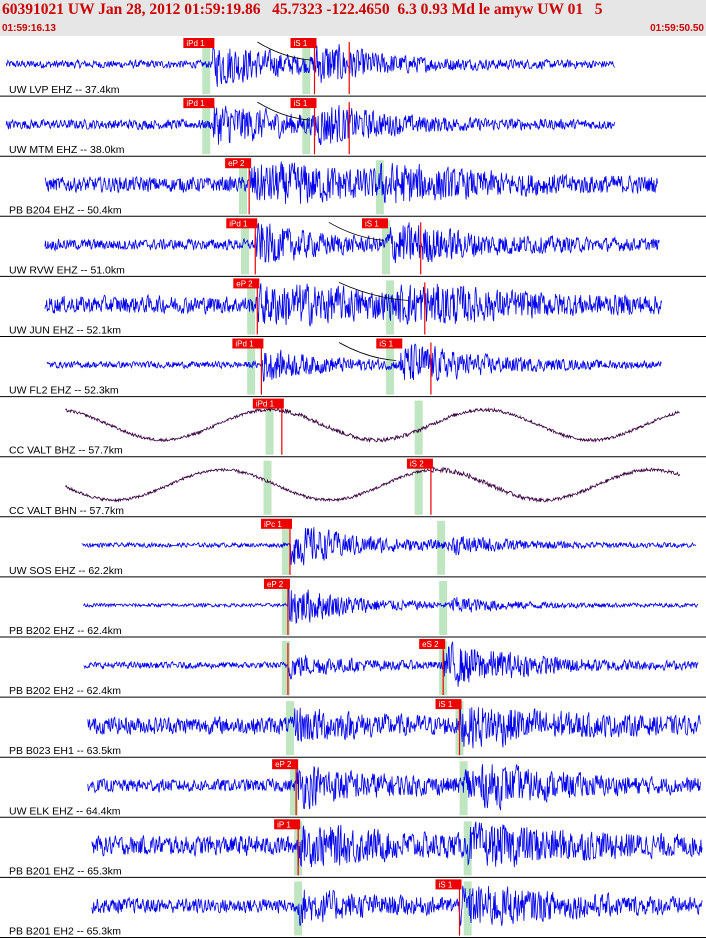 This screenshot has height=938, width=706. I want to click on station-label: UW ELK EHZ -- 64.4km, so click(65, 811).